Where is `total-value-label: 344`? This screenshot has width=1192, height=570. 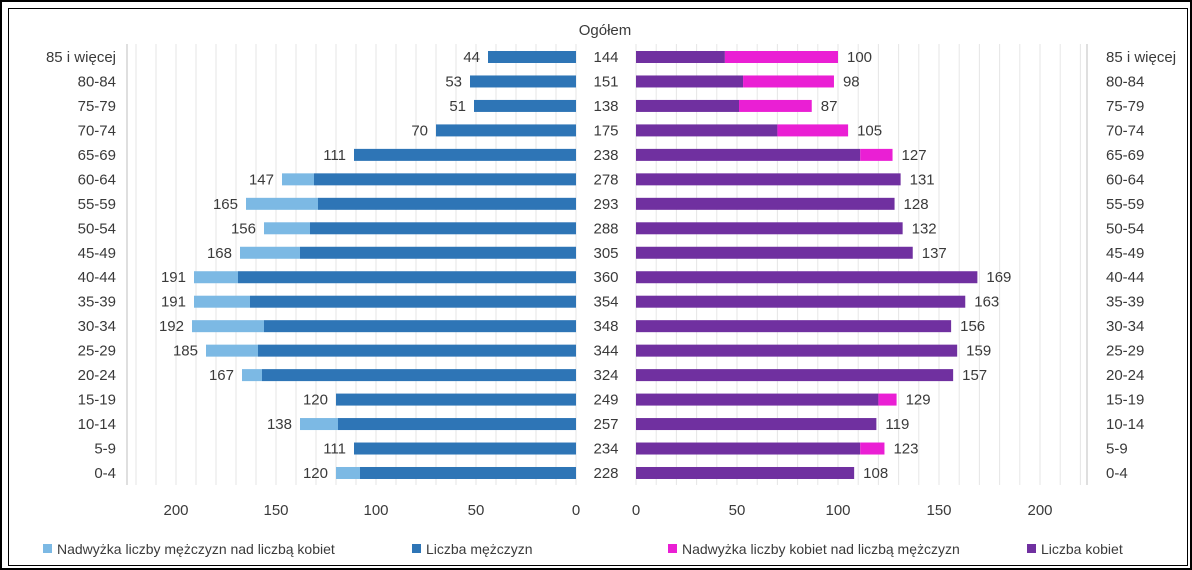 total-value-label: 344 is located at coordinates (605, 351).